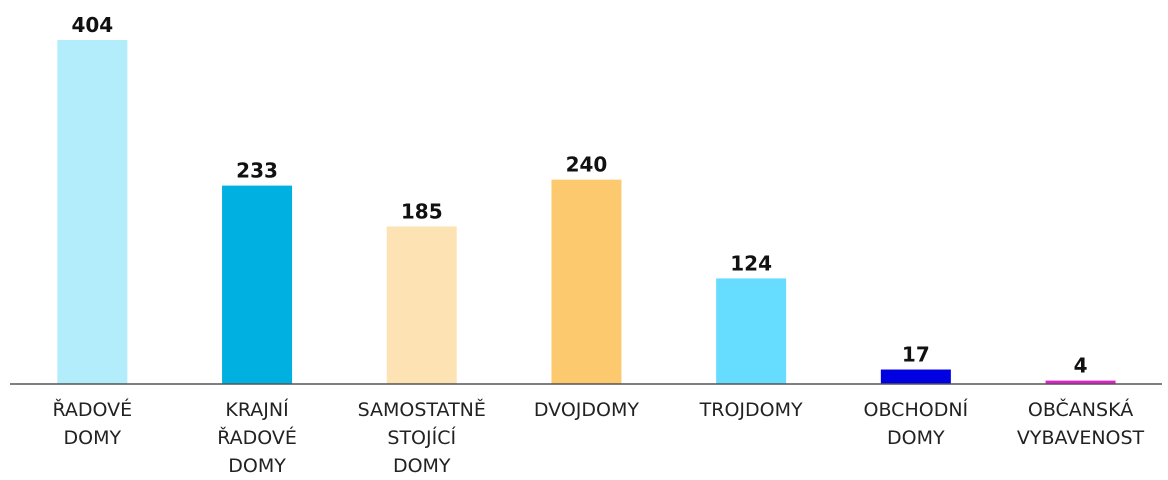 This screenshot has width=1168, height=480. I want to click on value-label: 4, so click(1081, 366).